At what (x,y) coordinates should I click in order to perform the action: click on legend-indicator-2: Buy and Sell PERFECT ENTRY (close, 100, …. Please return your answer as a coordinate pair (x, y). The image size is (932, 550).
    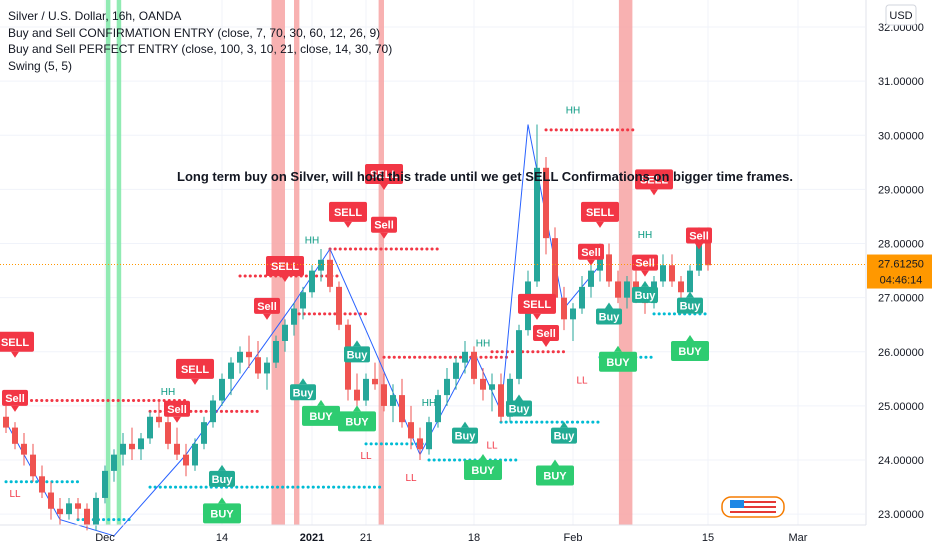
    Looking at the image, I should click on (200, 49).